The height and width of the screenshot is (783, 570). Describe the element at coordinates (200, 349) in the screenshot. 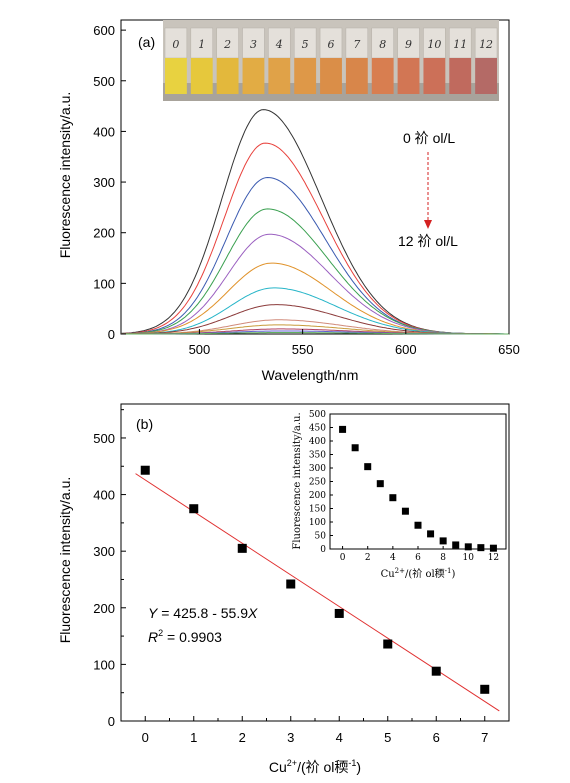

I see `x-tick-label: 500` at that location.